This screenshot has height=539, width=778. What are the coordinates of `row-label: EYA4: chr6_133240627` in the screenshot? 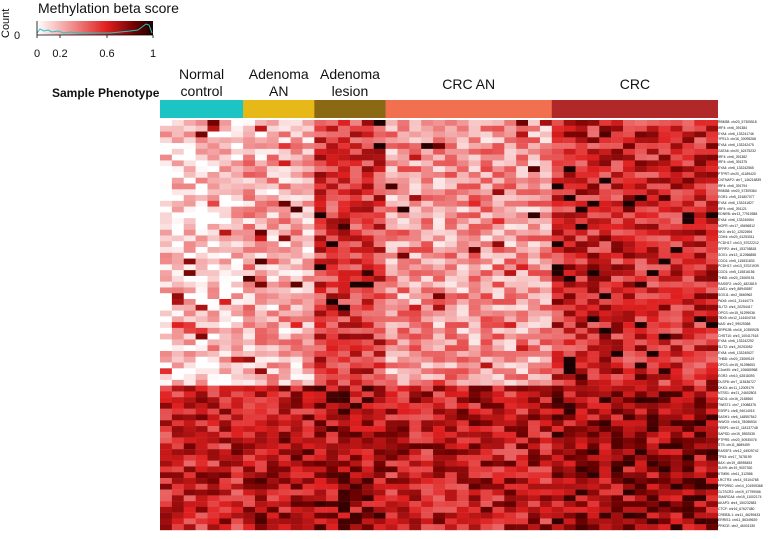 It's located at (736, 352).